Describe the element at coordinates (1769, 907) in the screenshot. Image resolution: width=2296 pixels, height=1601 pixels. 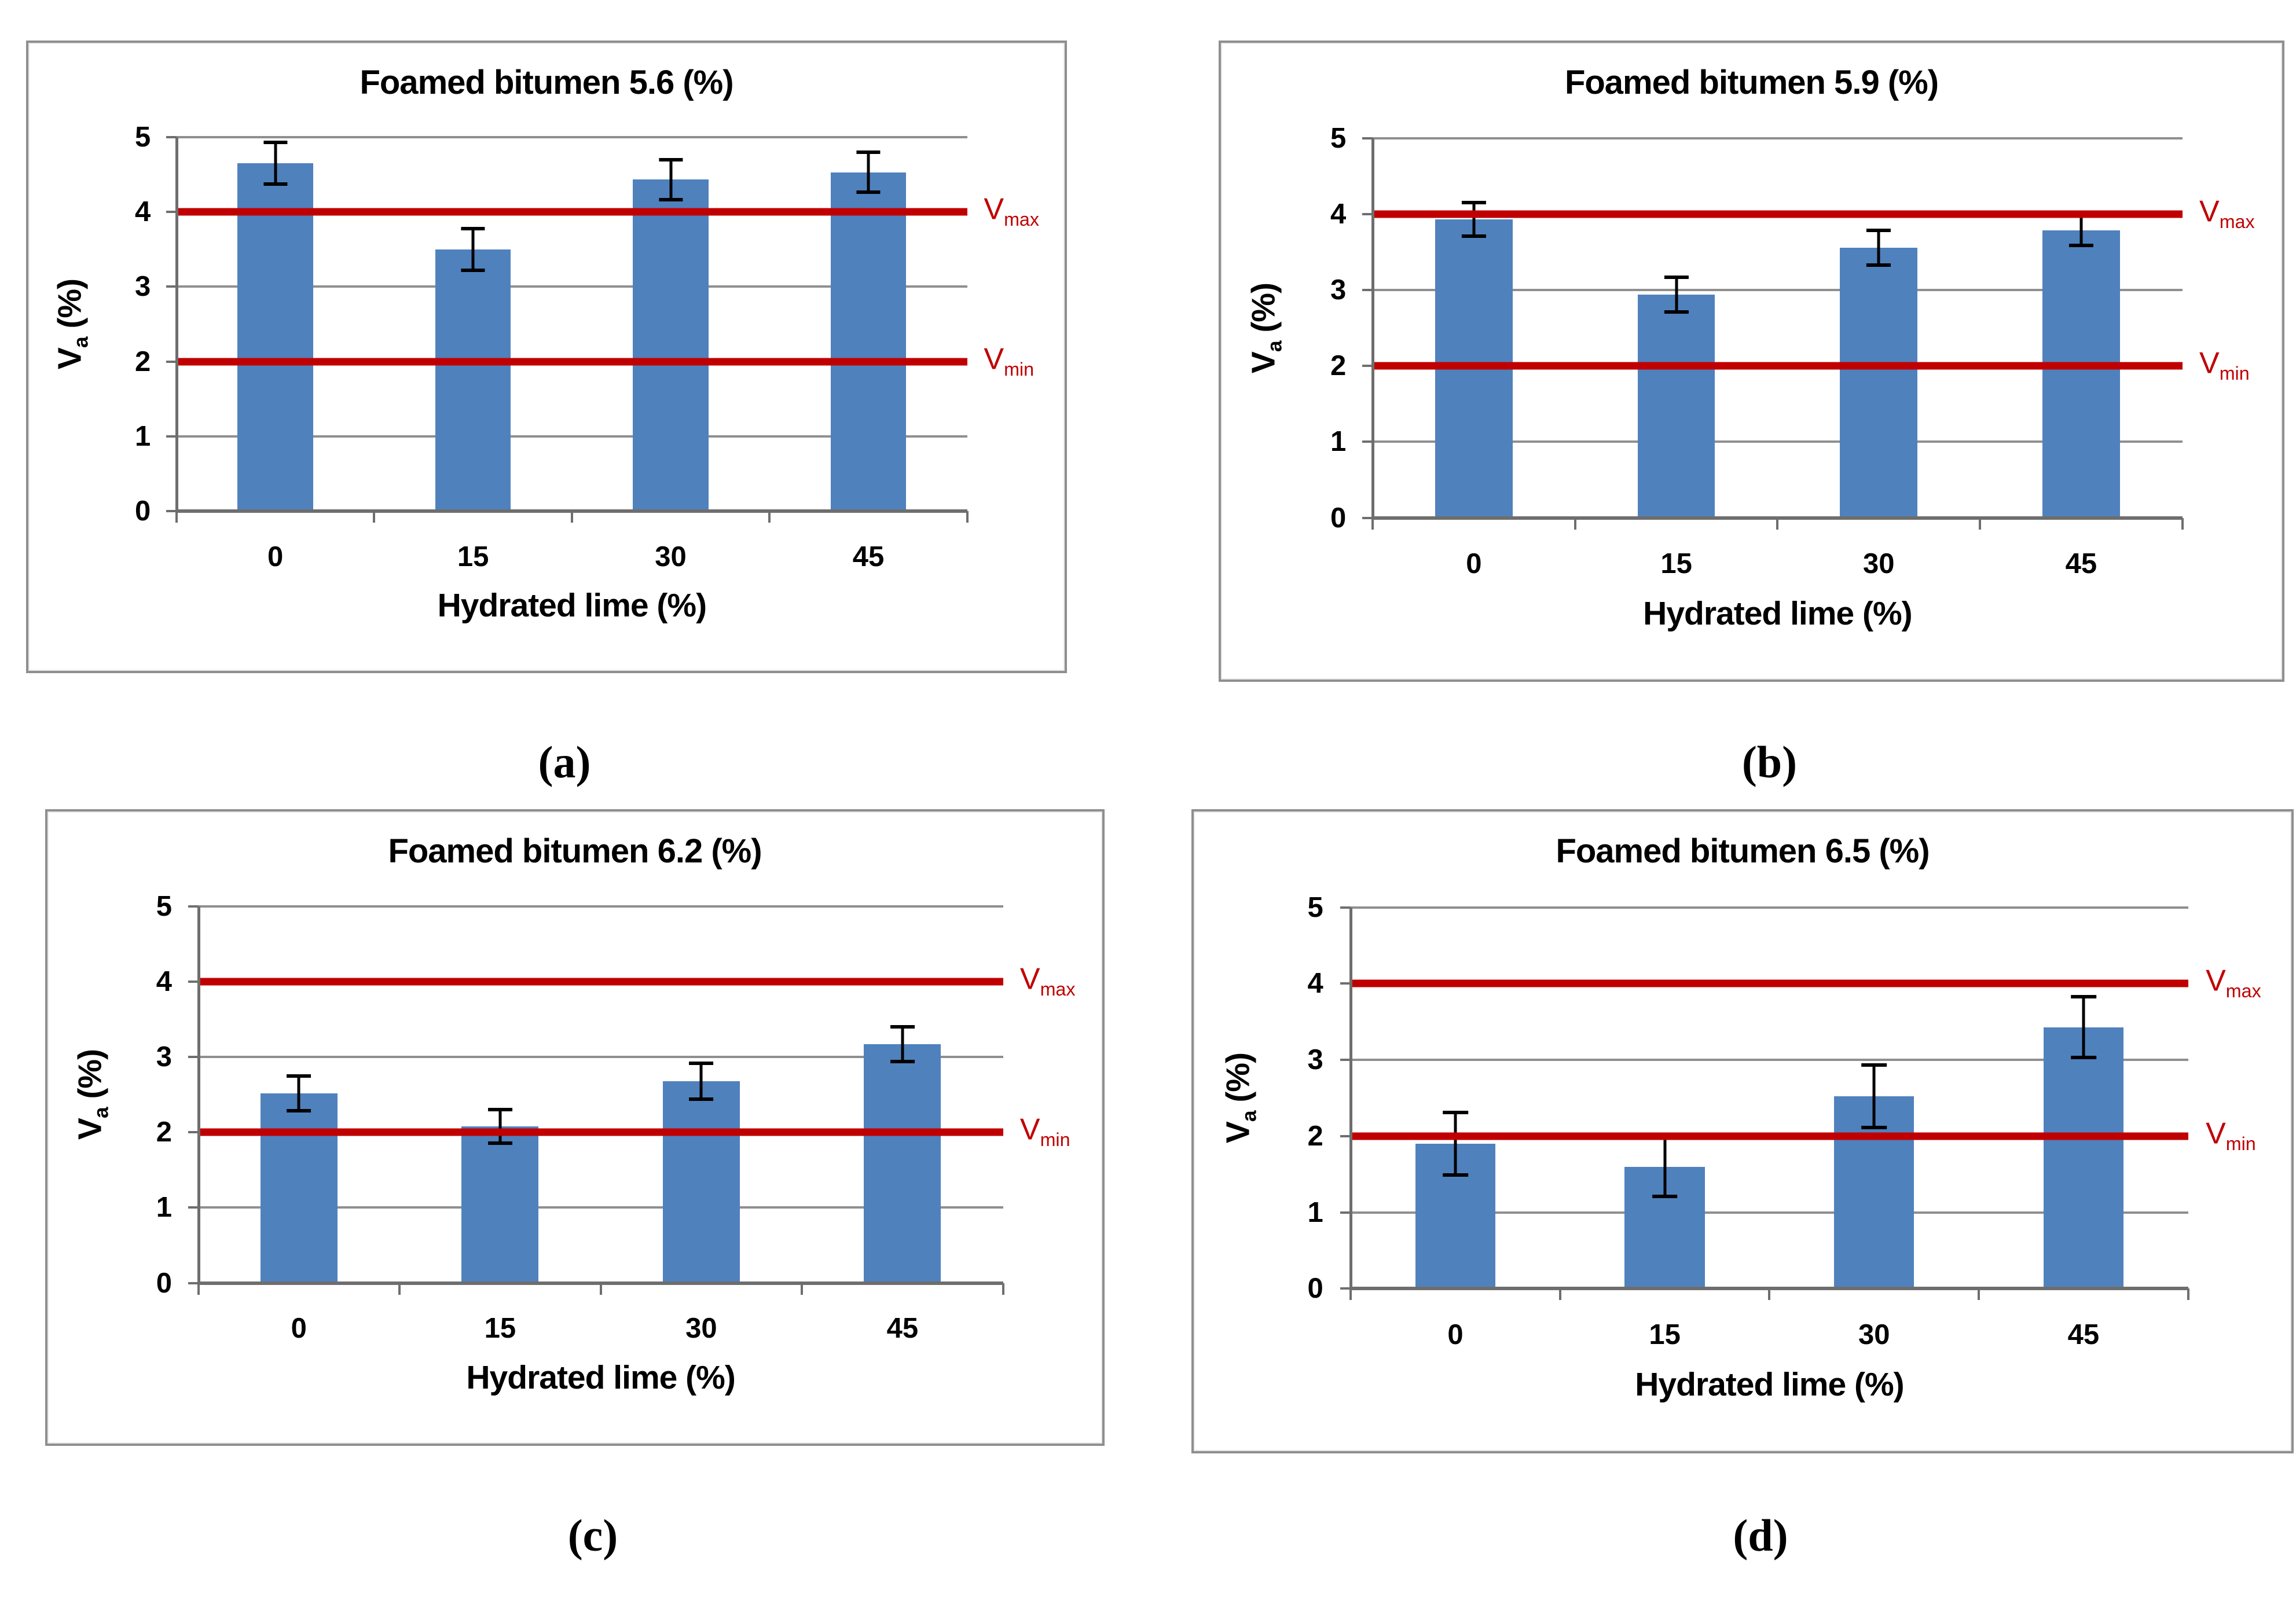
I see `gridline-y5` at that location.